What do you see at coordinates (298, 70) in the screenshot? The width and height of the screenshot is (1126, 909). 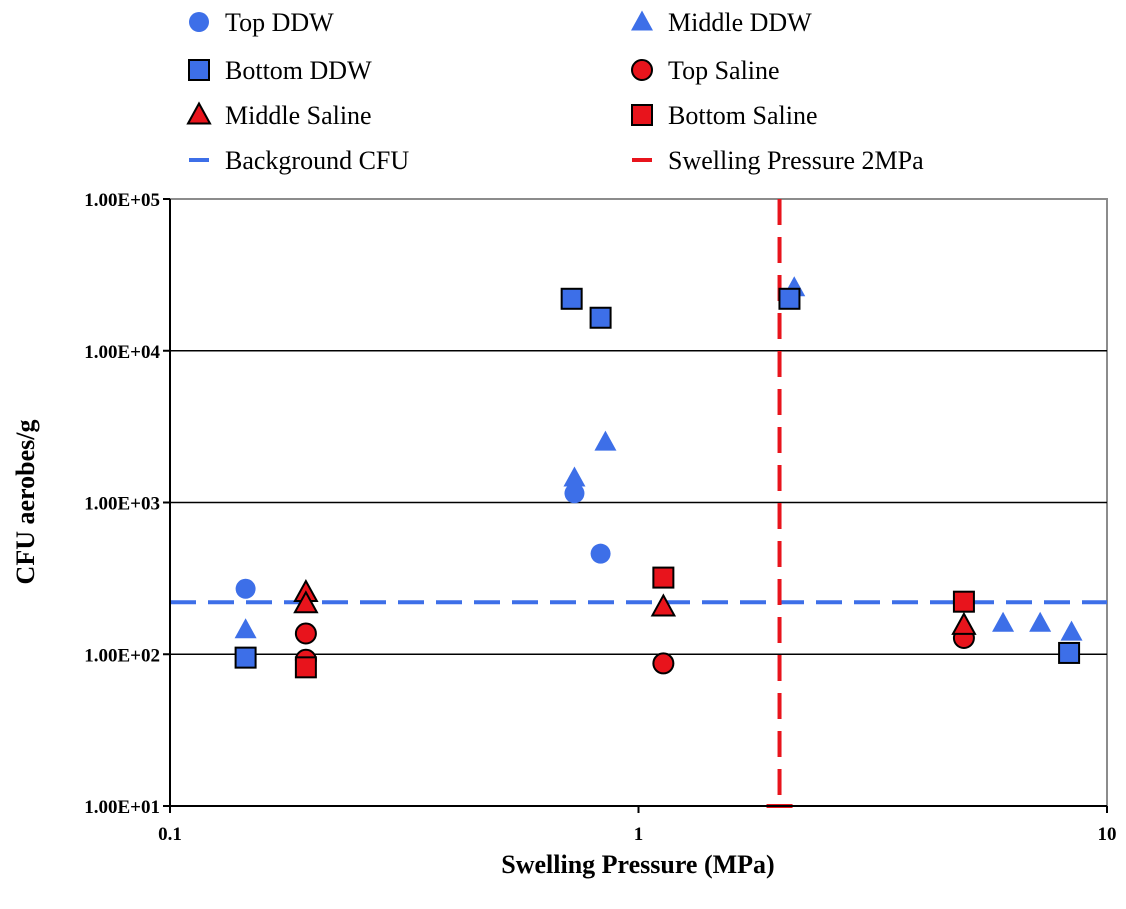 I see `legend-label: Bottom DDW` at bounding box center [298, 70].